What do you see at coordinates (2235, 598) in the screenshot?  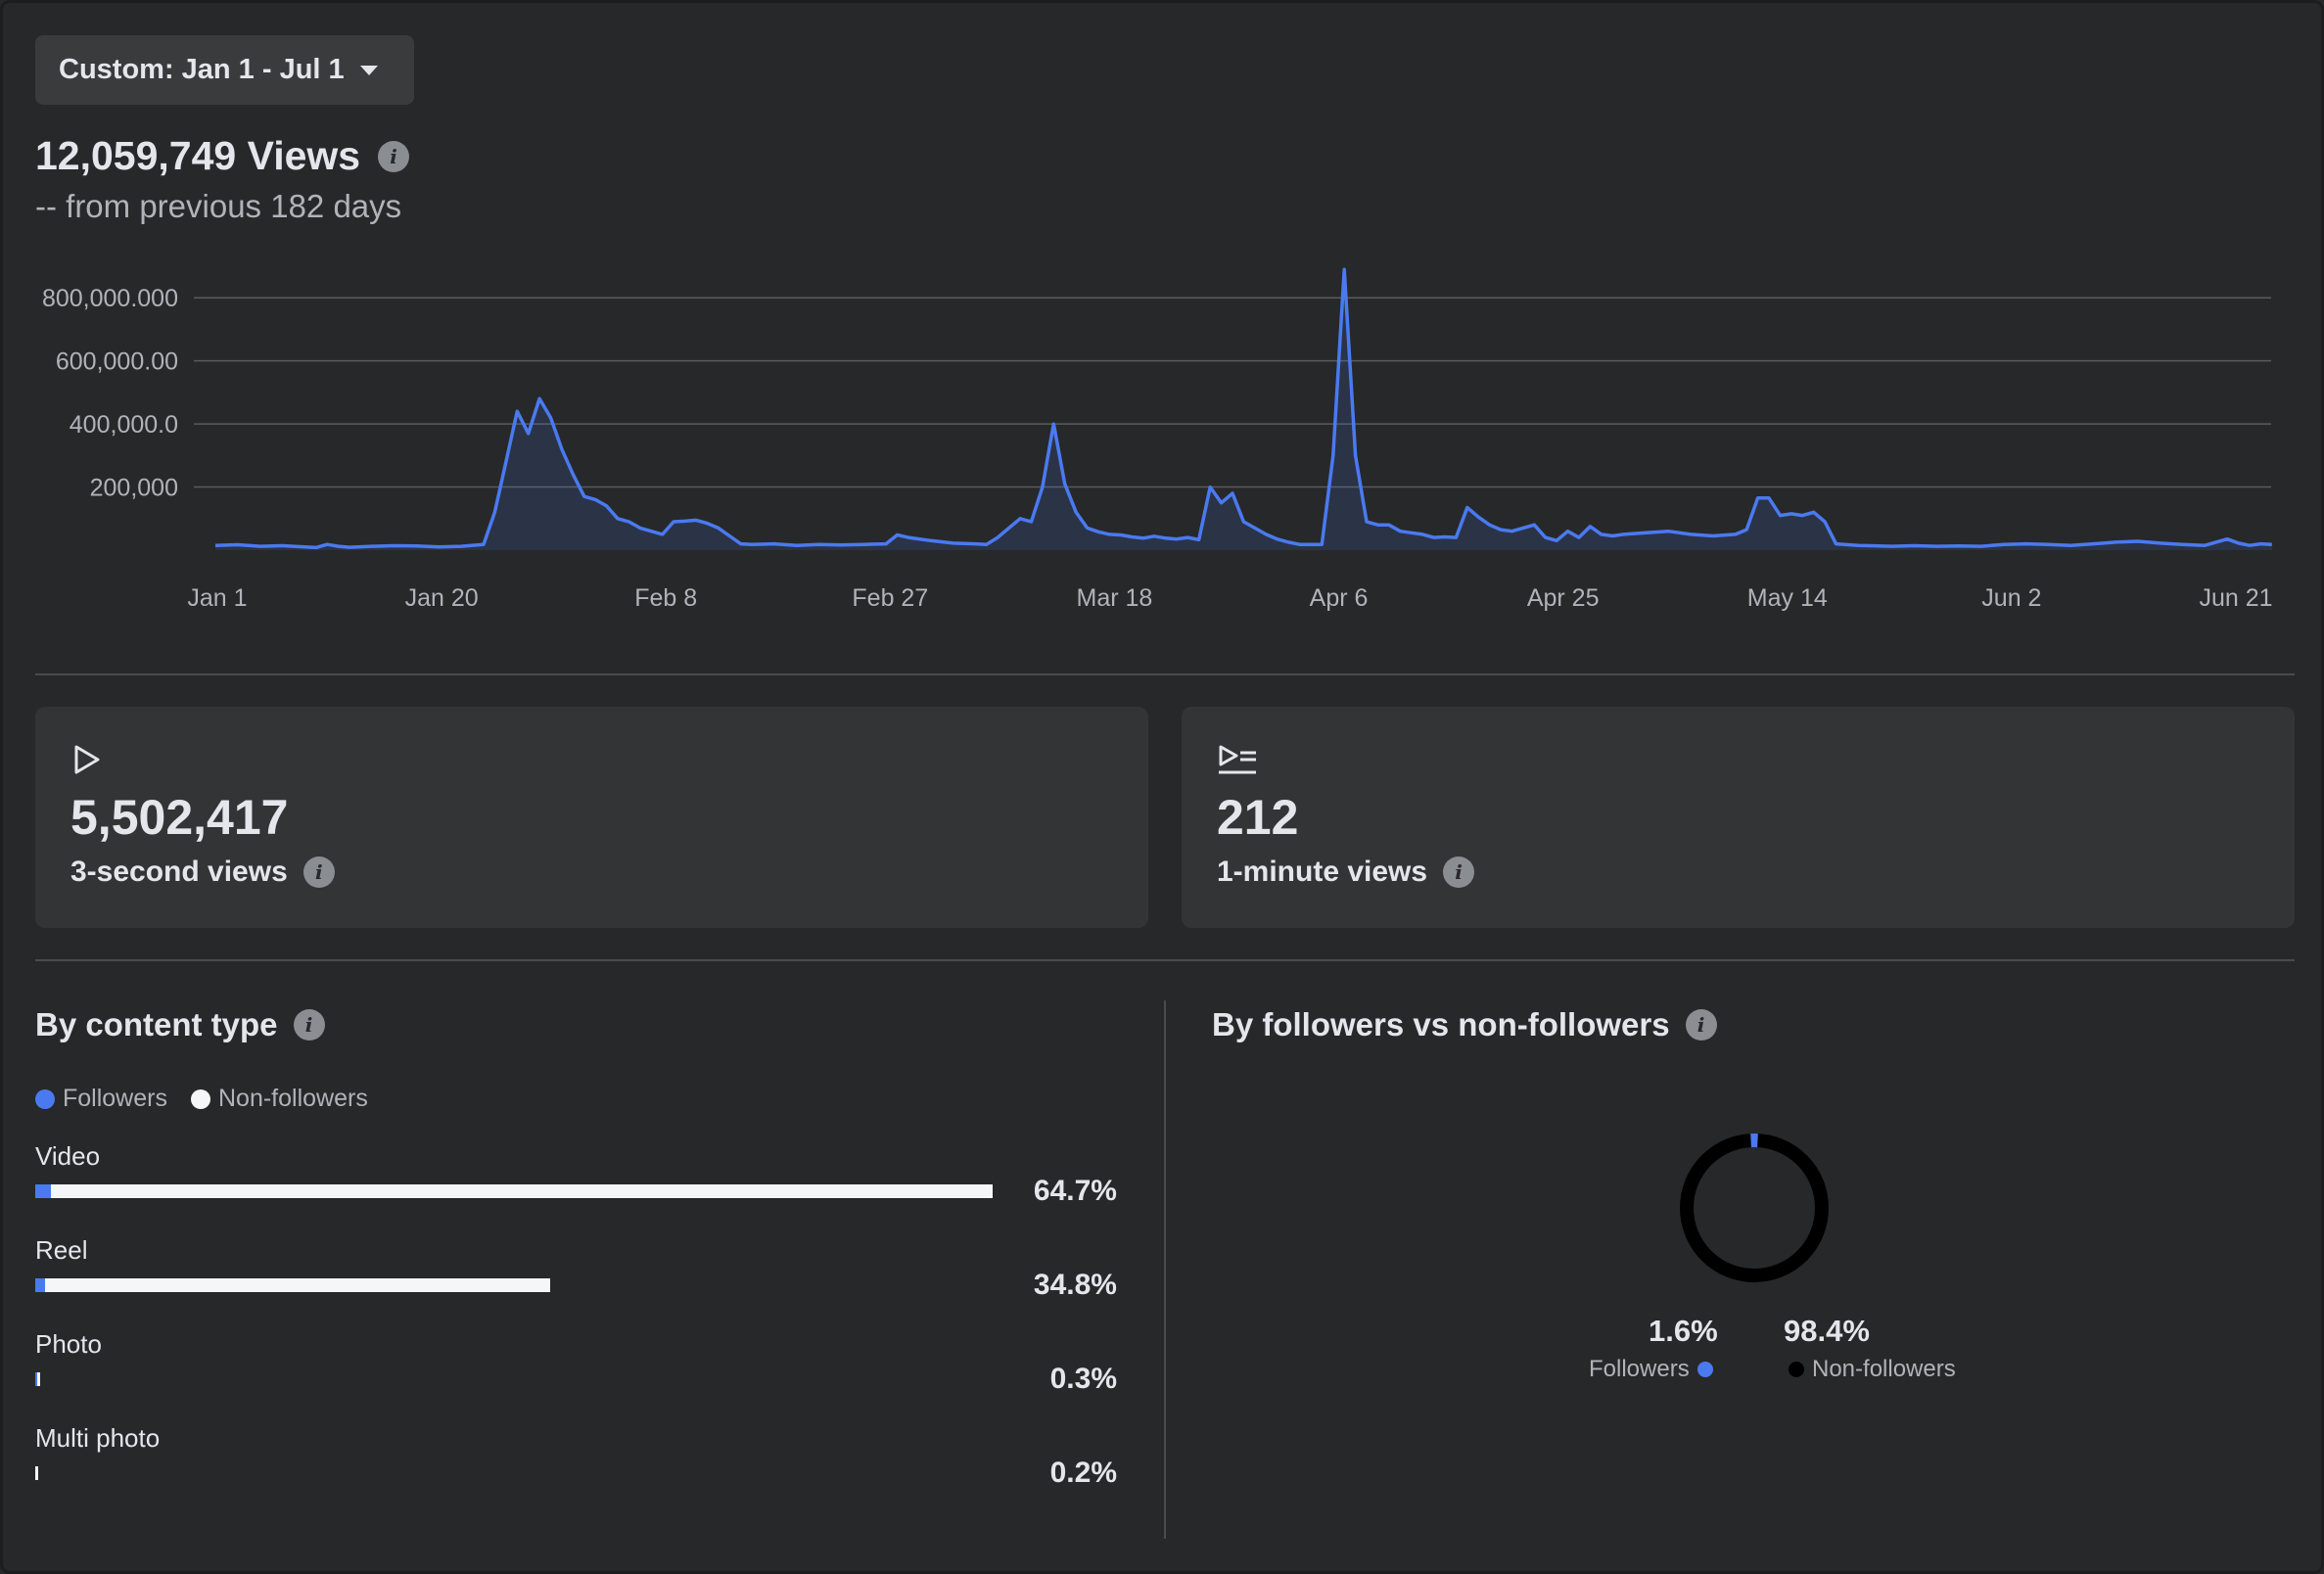 I see `x-tick-label: Jun 21` at bounding box center [2235, 598].